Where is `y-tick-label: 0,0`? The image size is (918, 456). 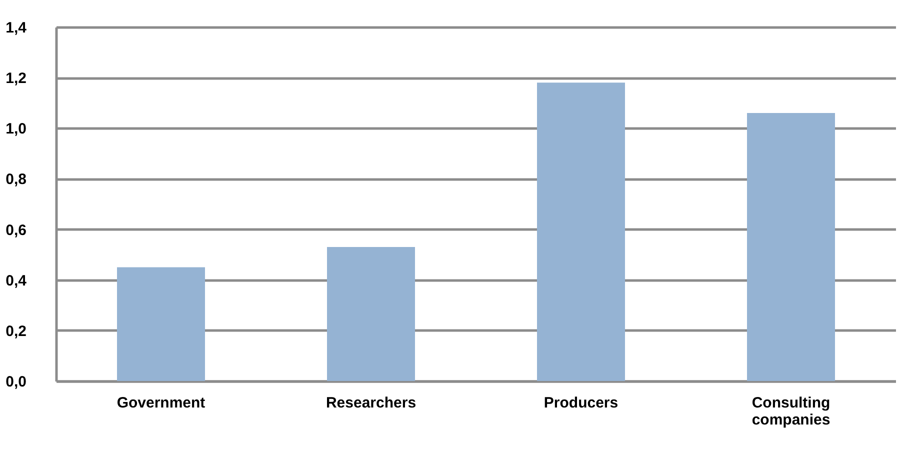 y-tick-label: 0,0 is located at coordinates (16, 382).